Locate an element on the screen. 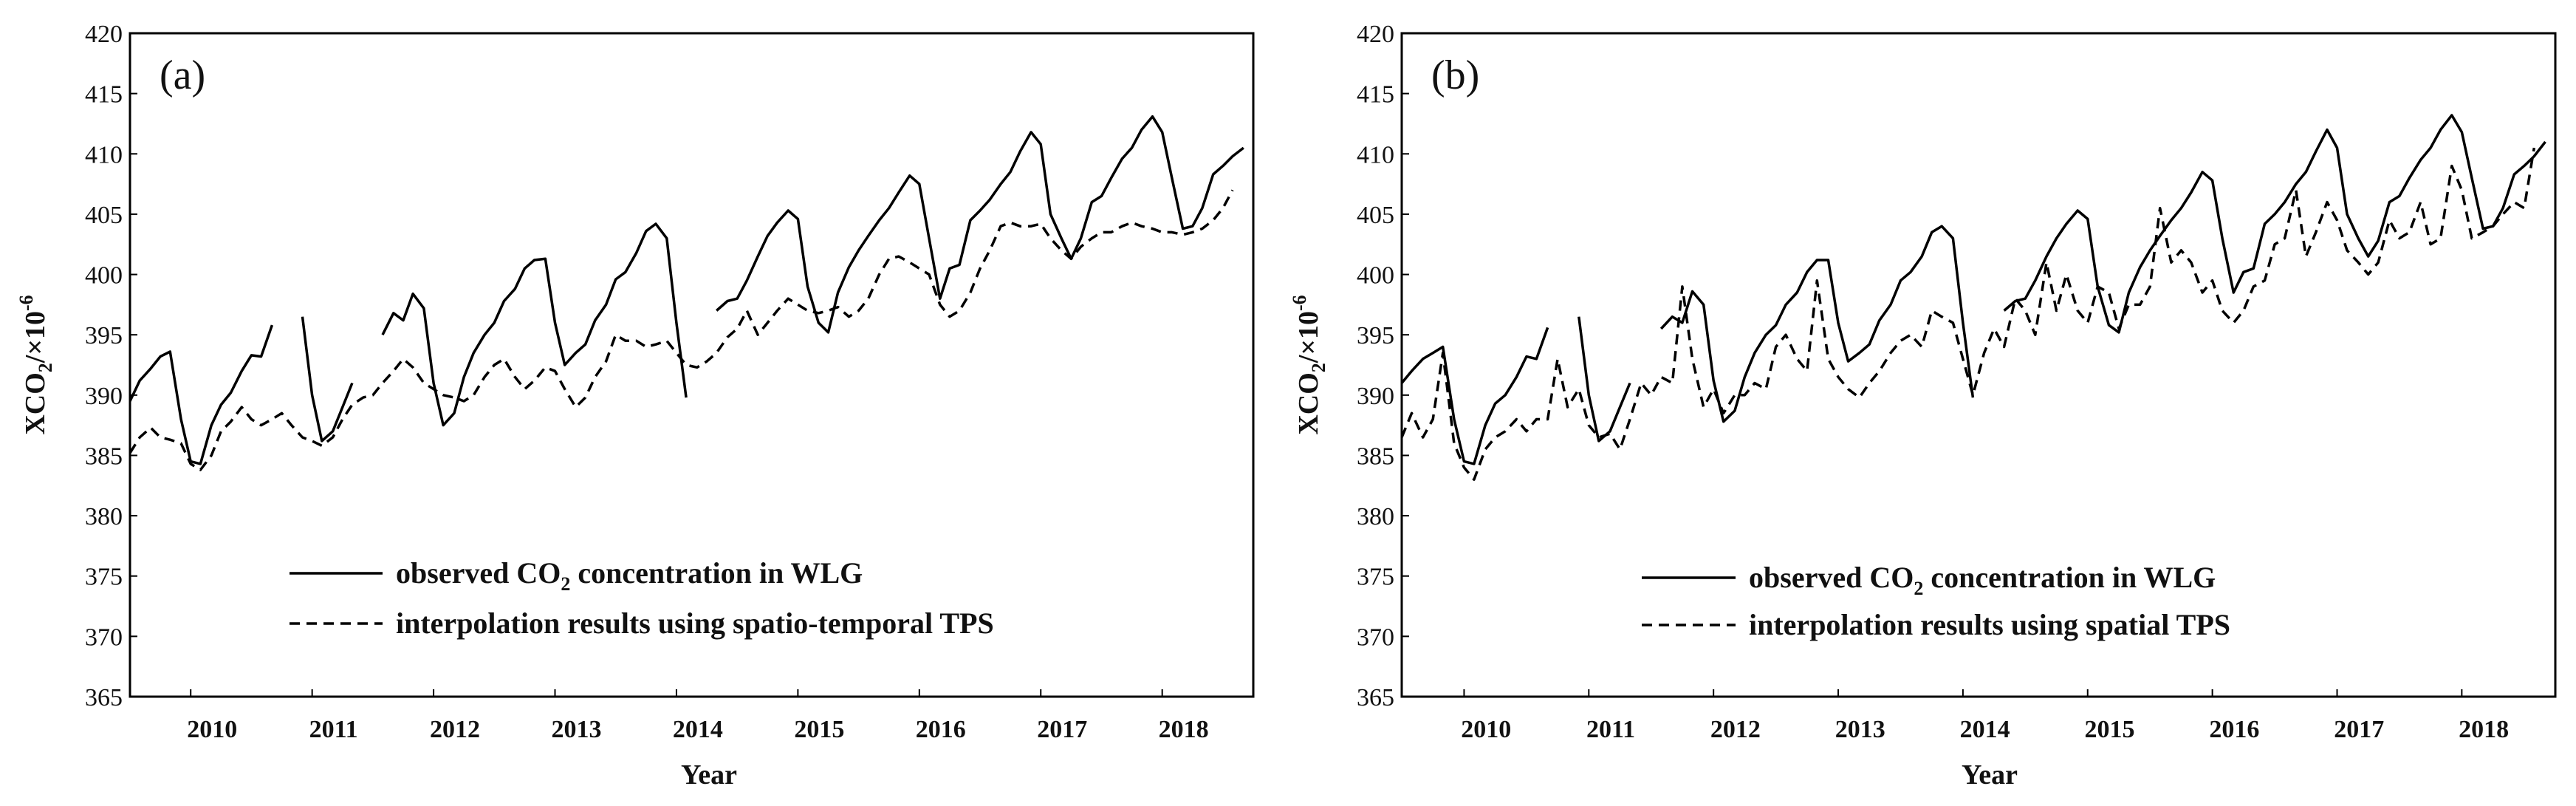 This screenshot has width=2576, height=806. legend-label: interpolation results using spatial TPS is located at coordinates (1989, 624).